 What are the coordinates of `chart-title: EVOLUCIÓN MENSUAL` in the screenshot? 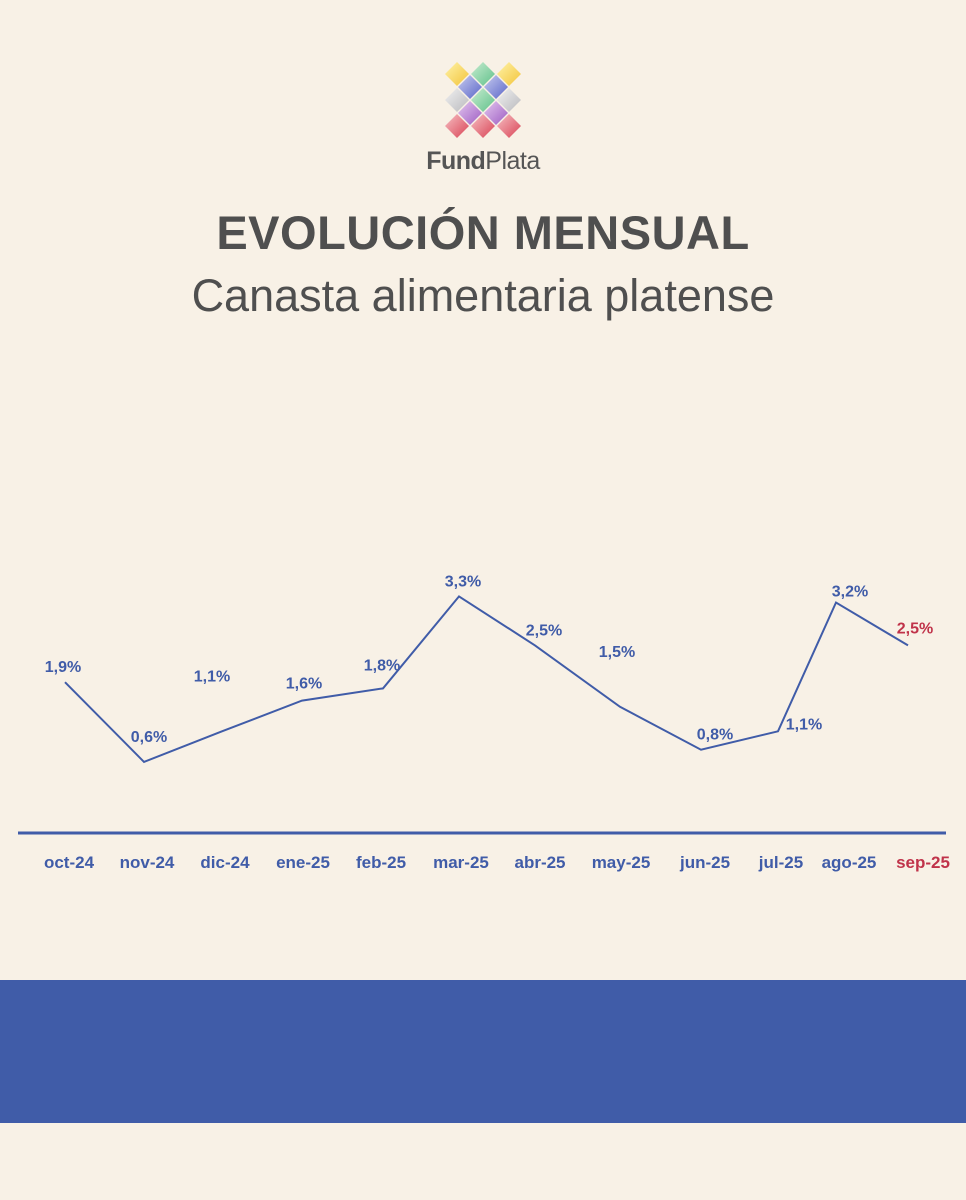 It's located at (483, 232).